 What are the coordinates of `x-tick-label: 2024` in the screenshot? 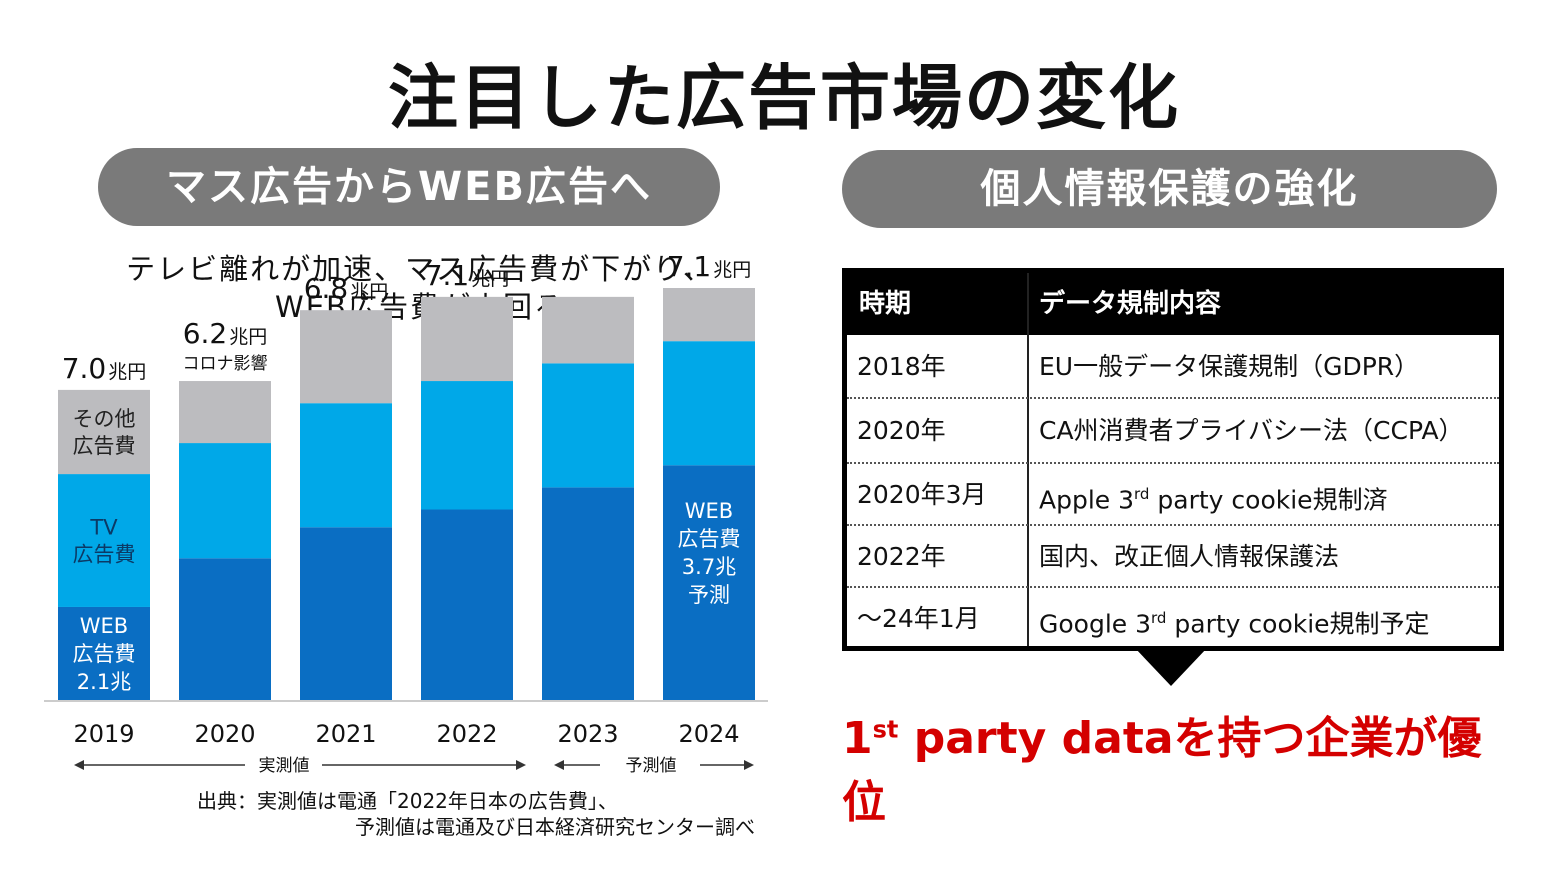 It's located at (708, 734).